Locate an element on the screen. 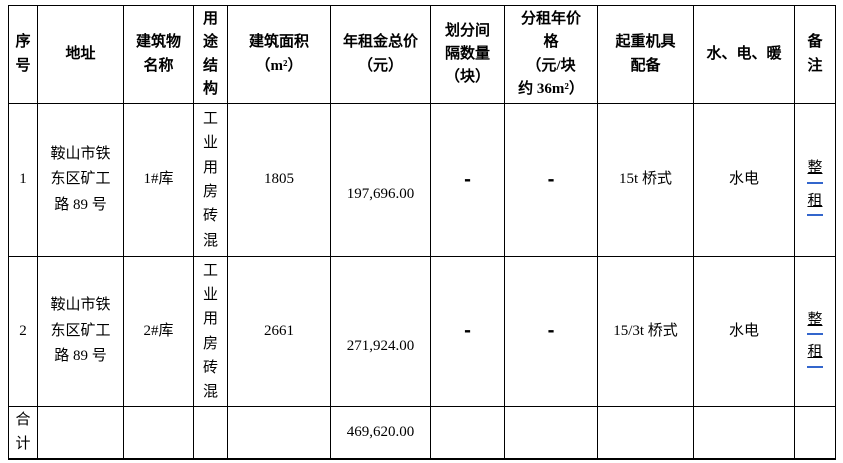 Image resolution: width=843 pixels, height=463 pixels. header-partition-count: 划分间 隔数量 （块） is located at coordinates (467, 54).